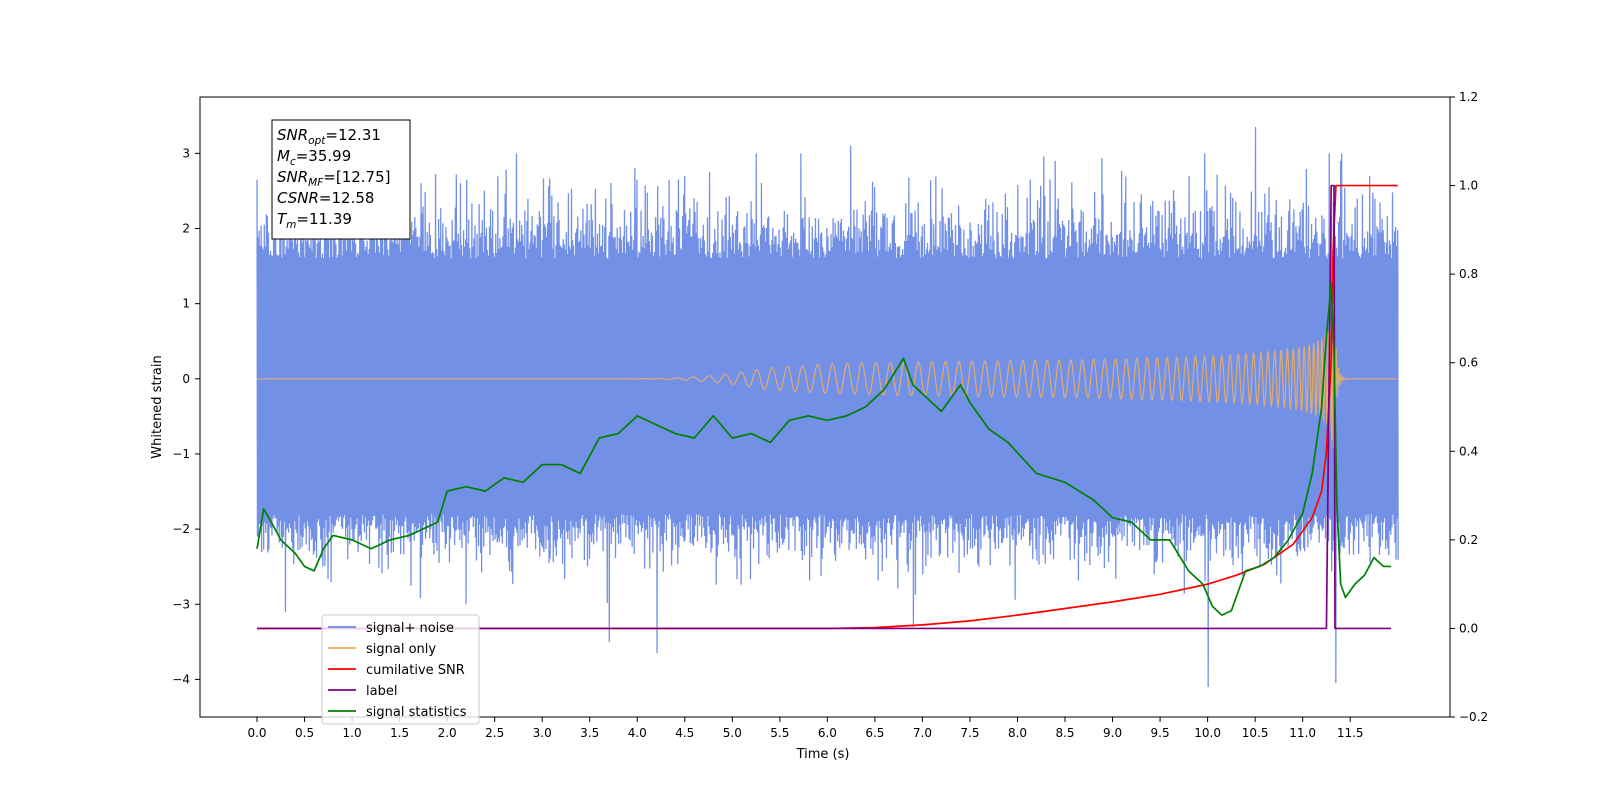 This screenshot has height=800, width=1600. I want to click on x-tick-label: 10.5, so click(1255, 733).